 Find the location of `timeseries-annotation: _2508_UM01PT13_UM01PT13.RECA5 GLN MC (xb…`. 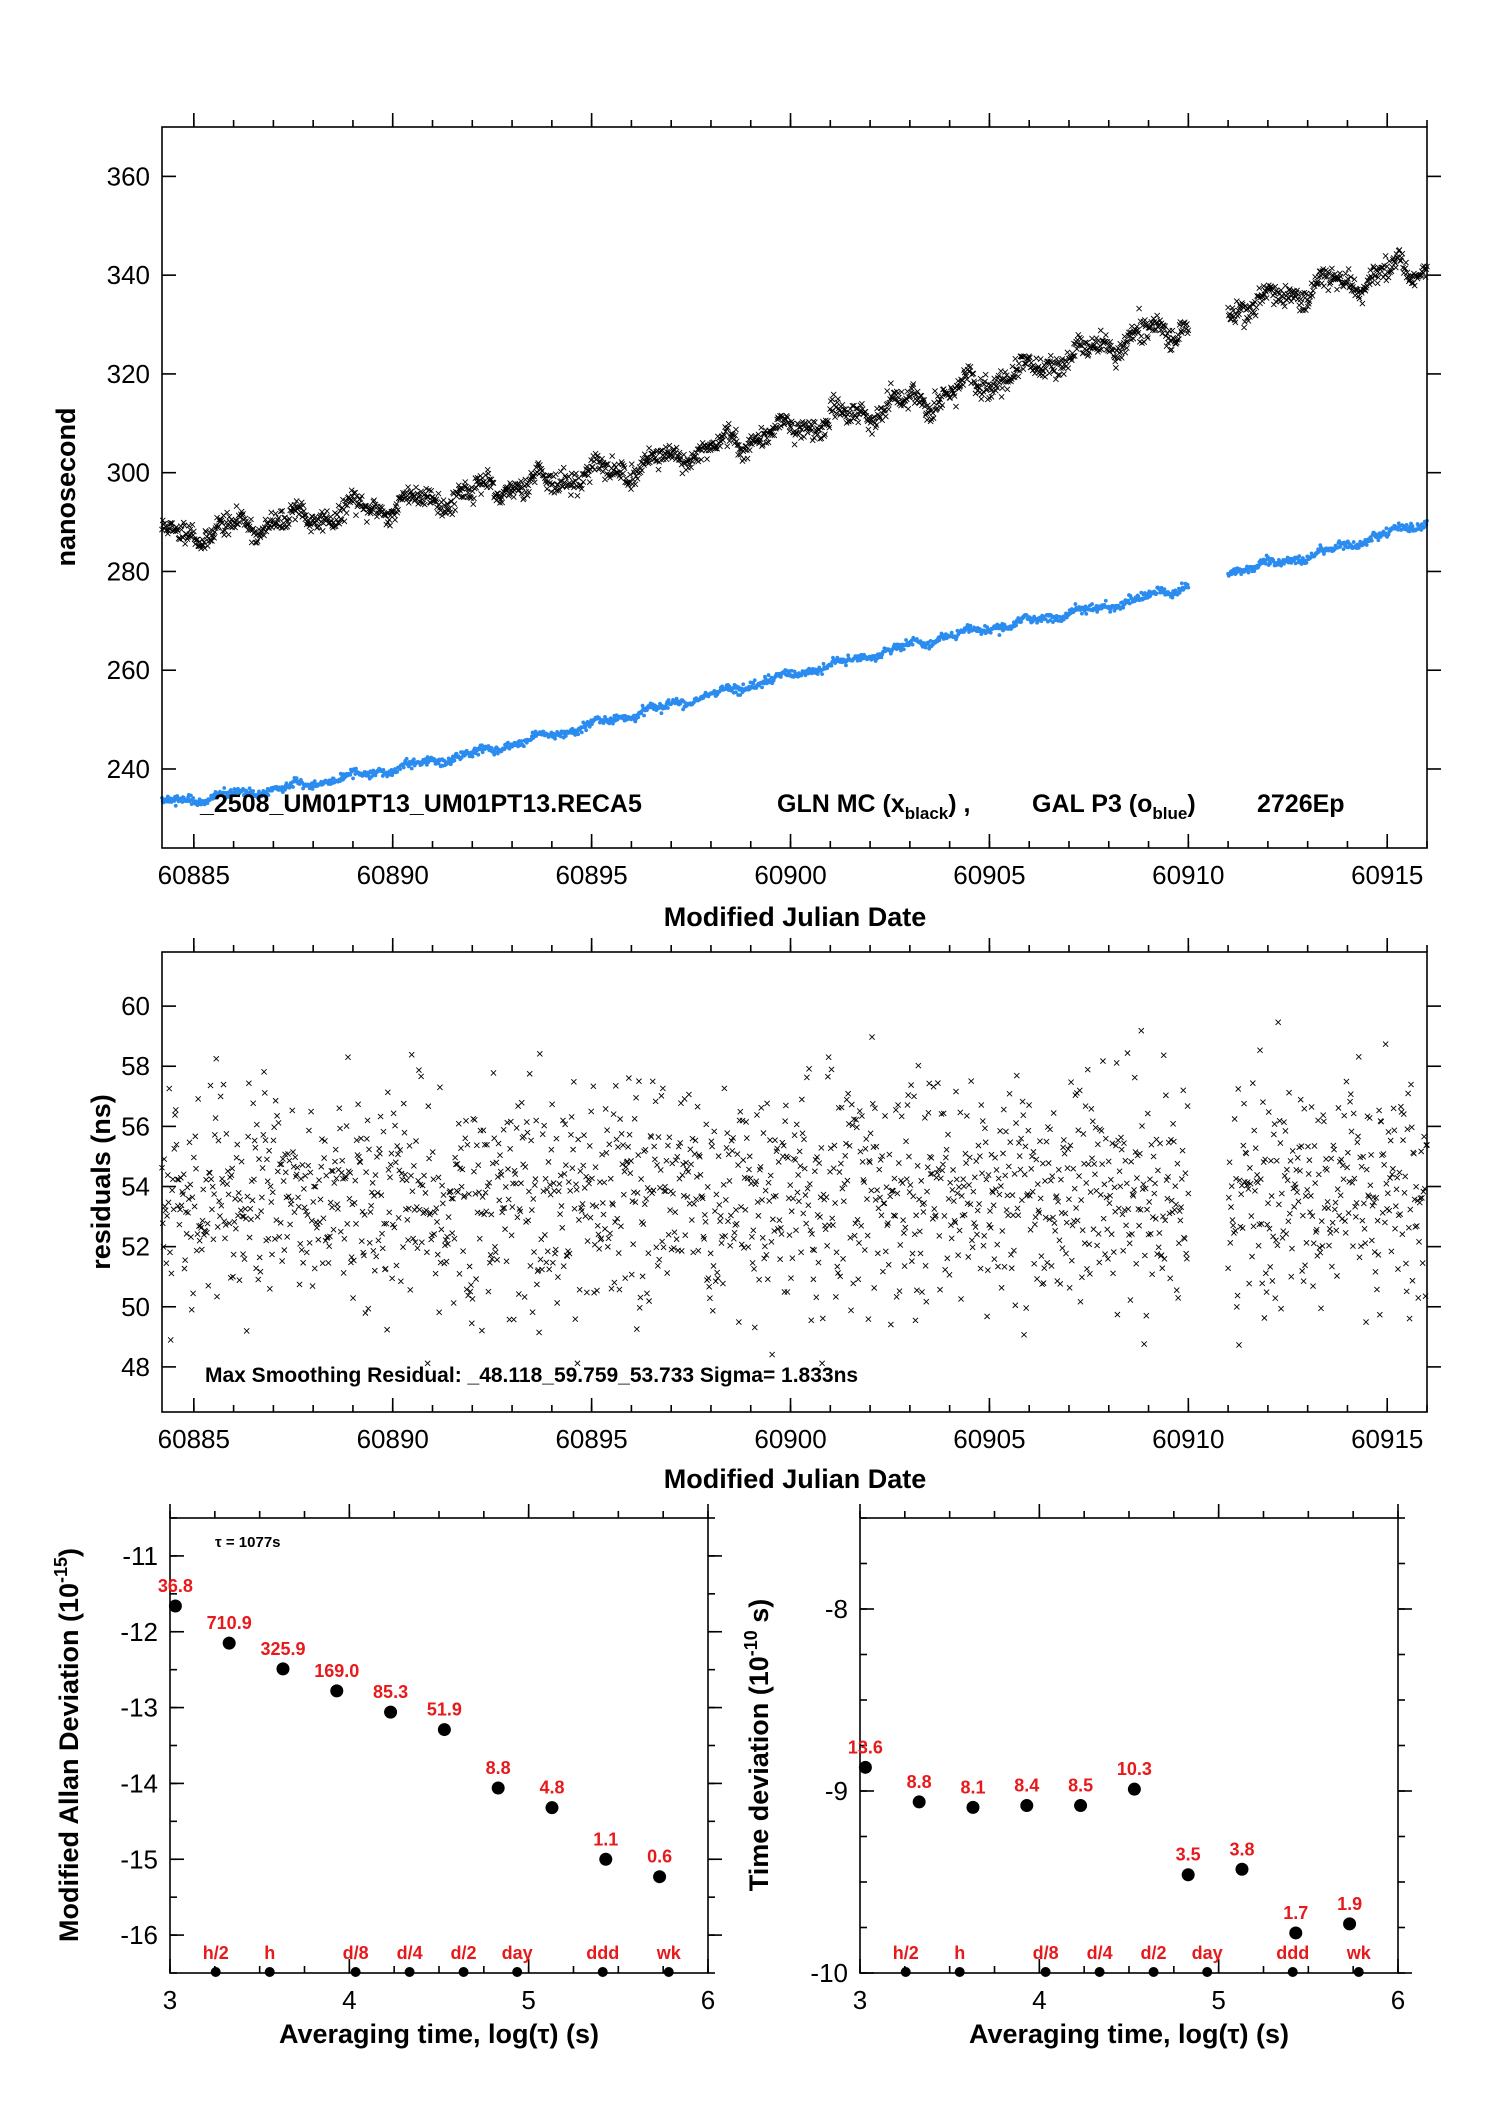

timeseries-annotation: _2508_UM01PT13_UM01PT13.RECA5 GLN MC (xb… is located at coordinates (772, 806).